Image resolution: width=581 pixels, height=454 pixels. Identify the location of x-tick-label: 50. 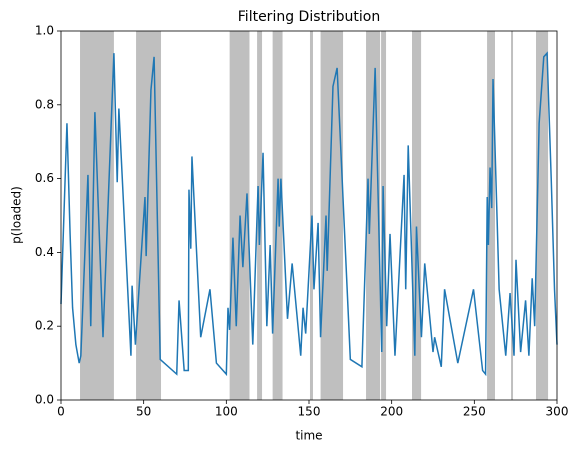
(143, 412).